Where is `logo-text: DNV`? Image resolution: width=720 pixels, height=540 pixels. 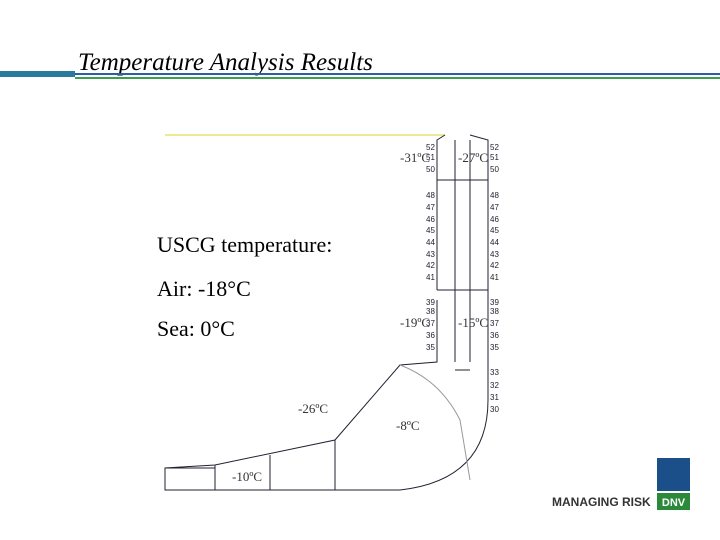
logo-text: DNV is located at coordinates (674, 503).